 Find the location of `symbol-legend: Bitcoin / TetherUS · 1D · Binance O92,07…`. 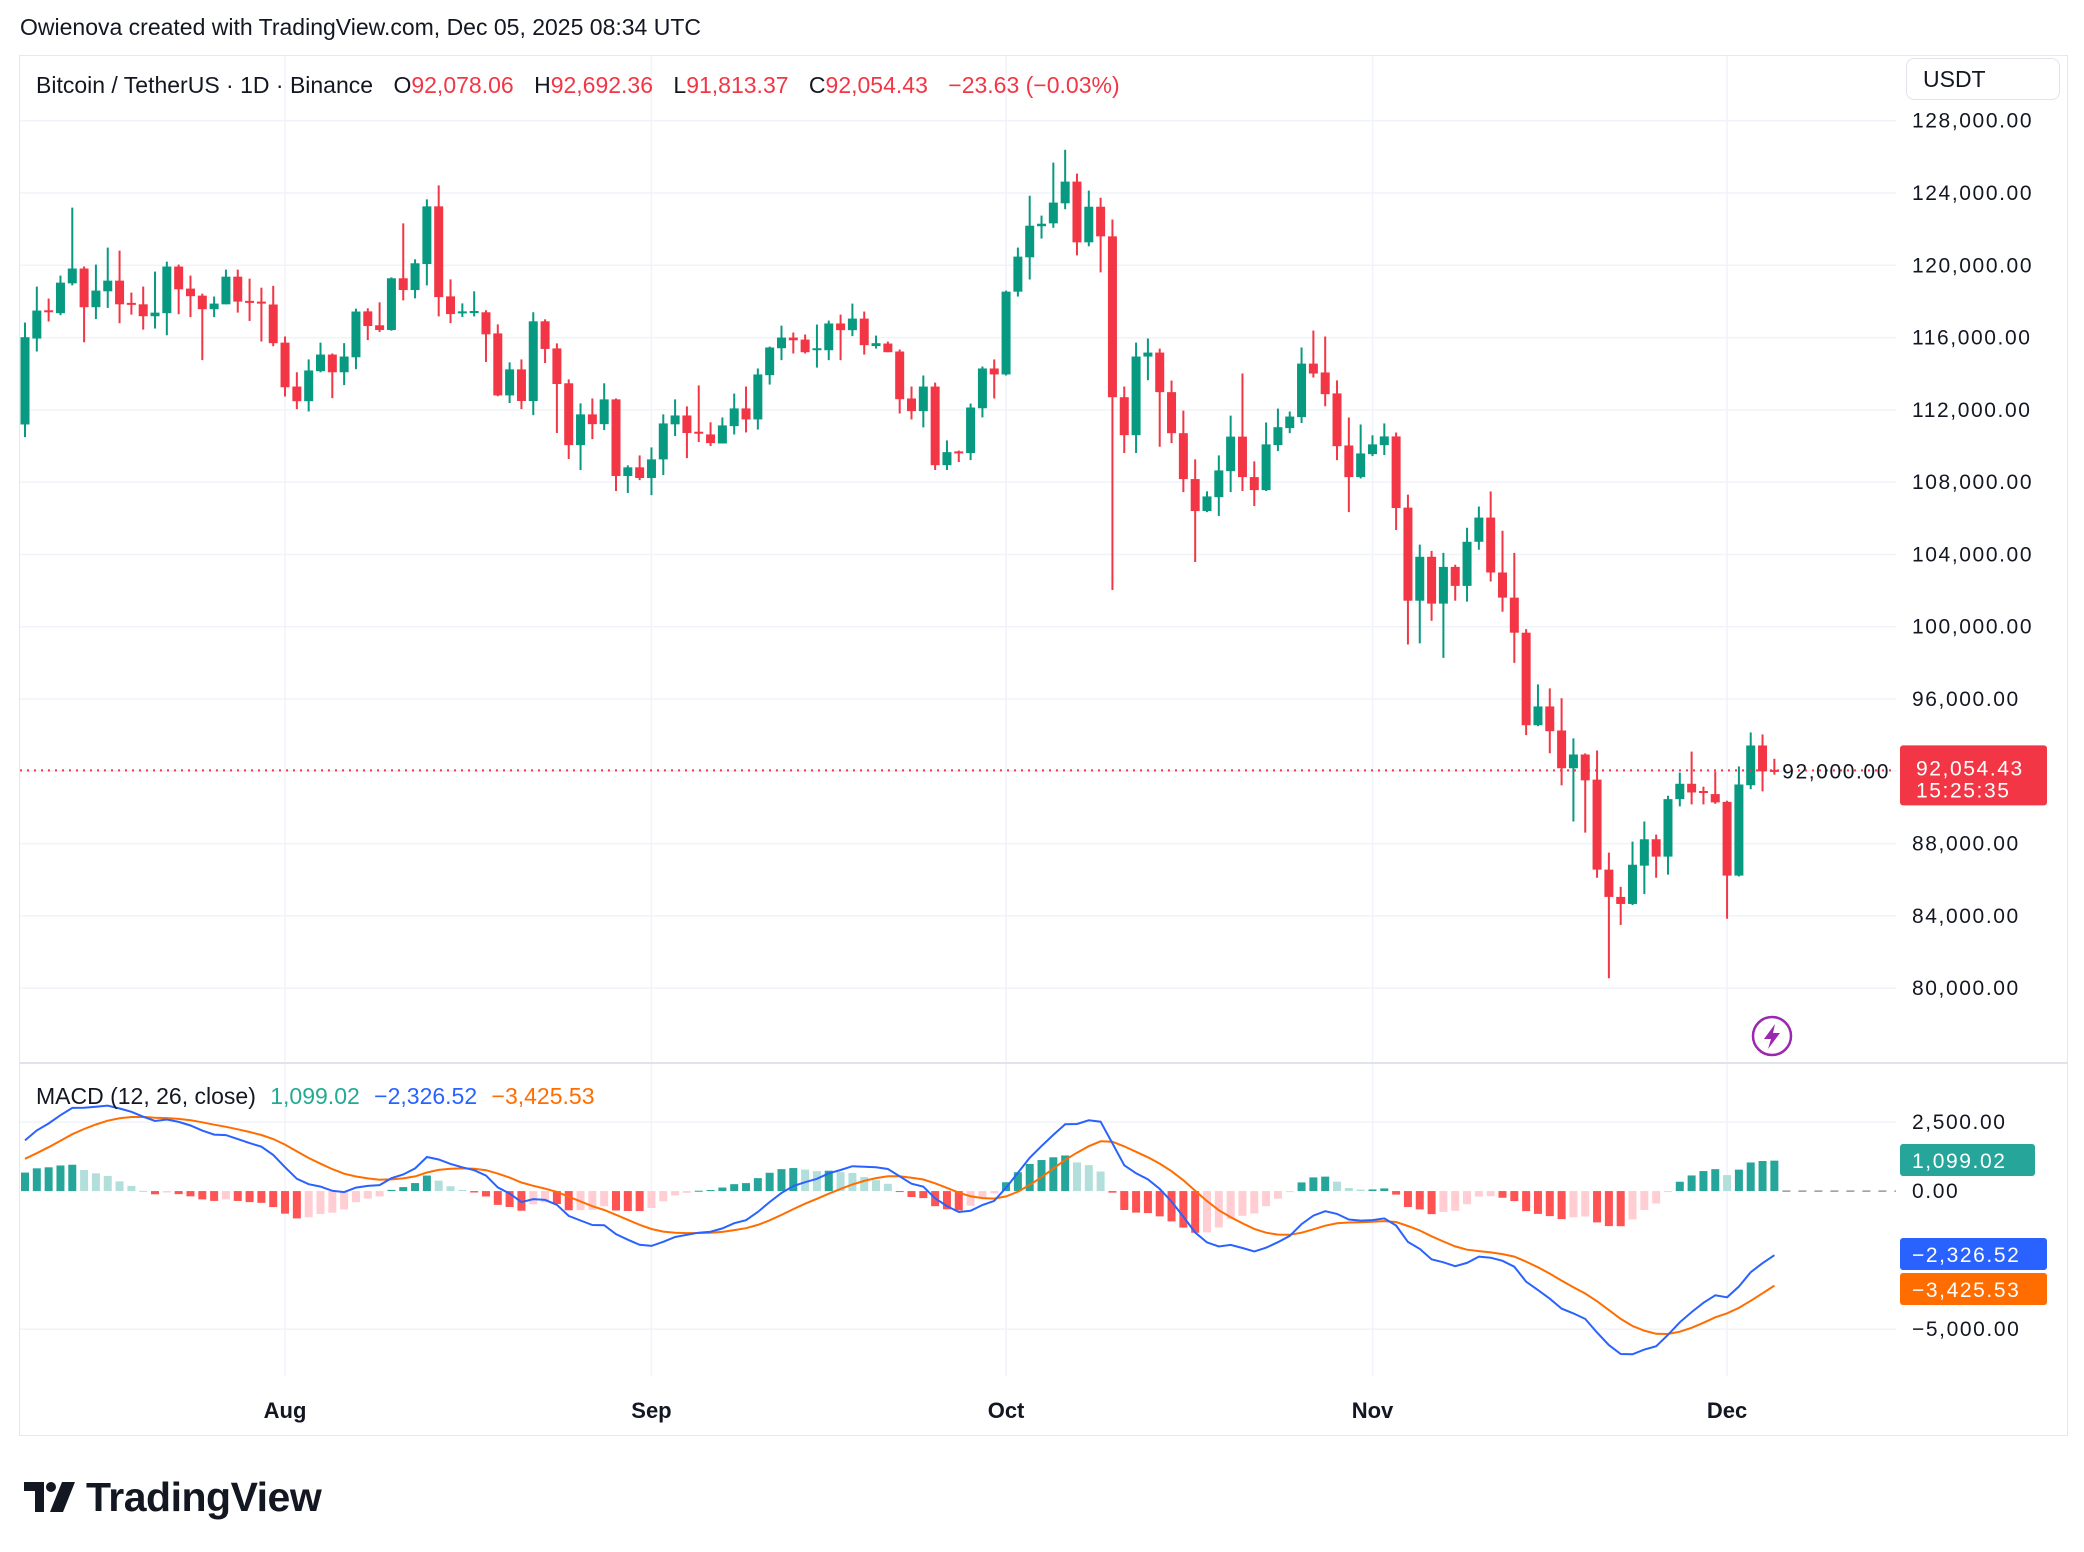

symbol-legend: Bitcoin / TetherUS · 1D · Binance O92,07… is located at coordinates (578, 85).